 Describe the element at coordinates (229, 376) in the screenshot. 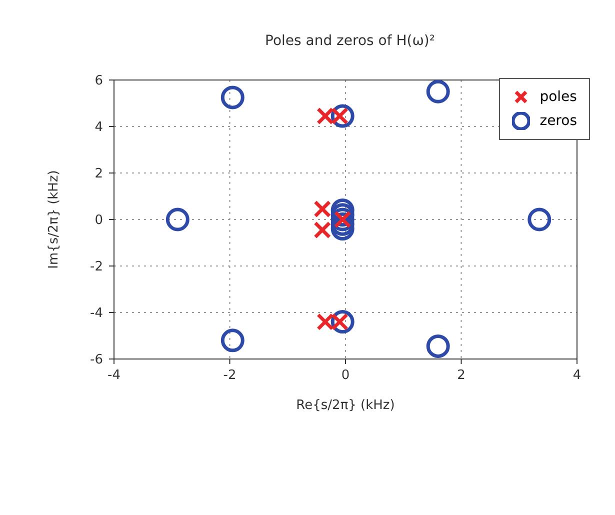

I see `x-tick-label: -2` at that location.